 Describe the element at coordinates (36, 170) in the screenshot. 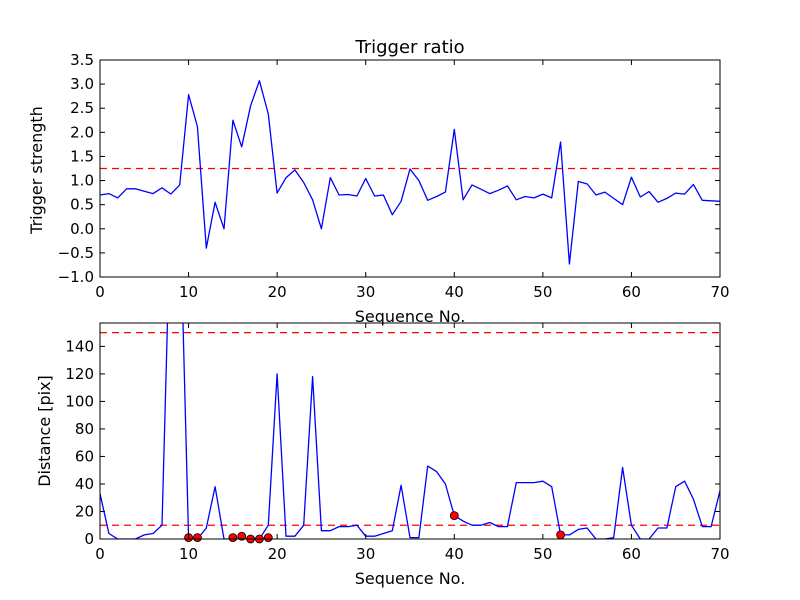

I see `y-axis-label: Trigger strength` at that location.